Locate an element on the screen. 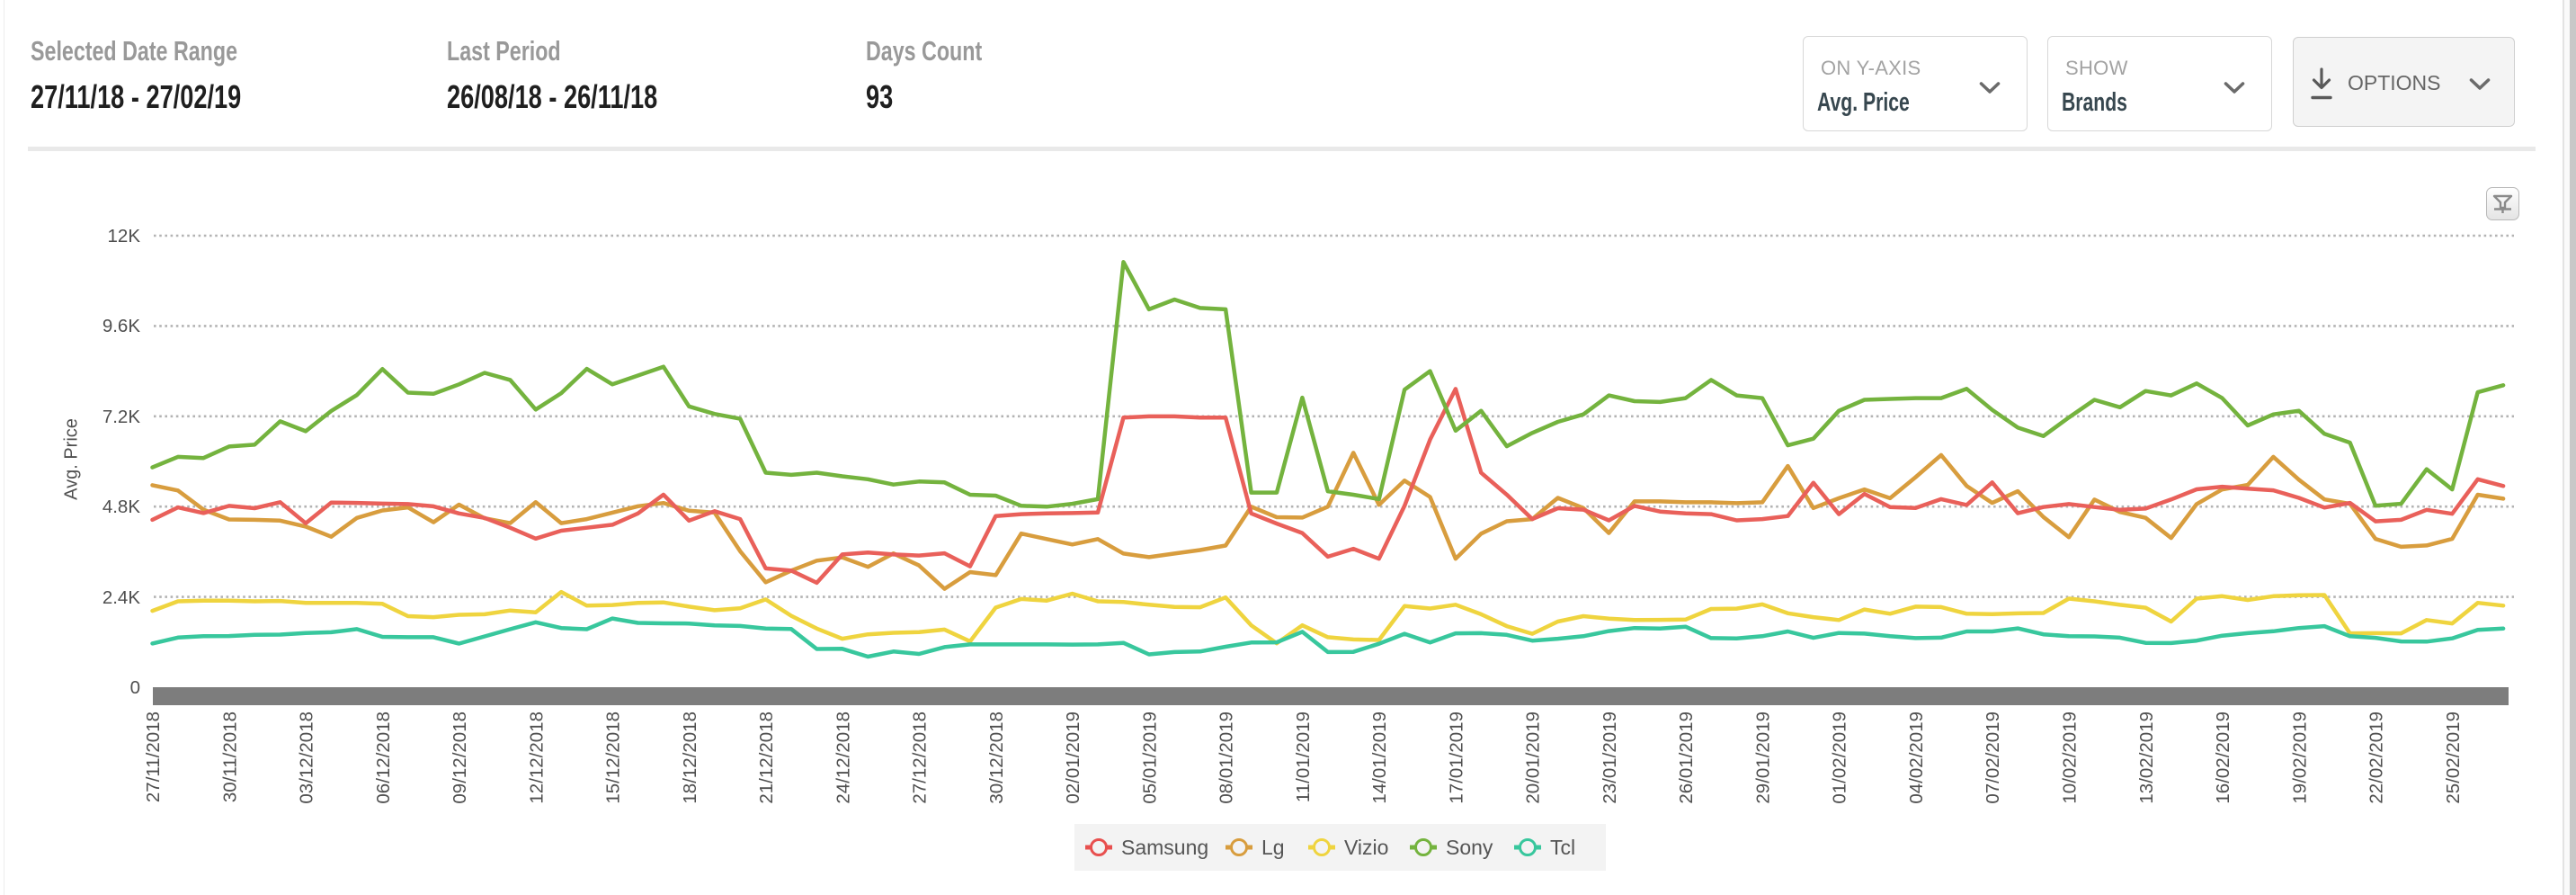  svg-text: Lg is located at coordinates (1273, 848).